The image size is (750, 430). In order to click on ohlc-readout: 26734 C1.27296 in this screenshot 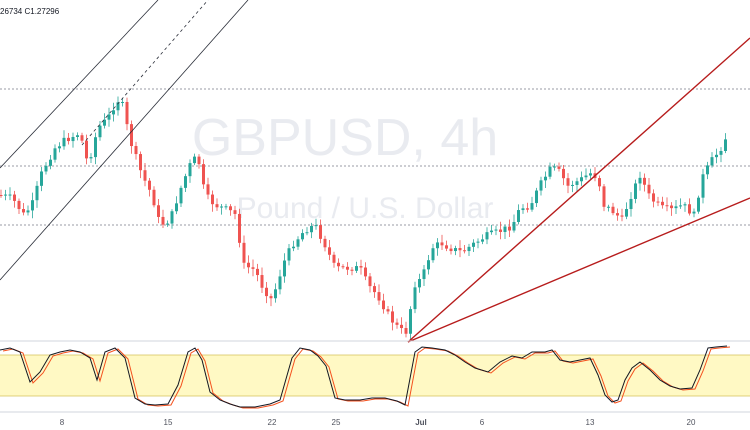, I will do `click(30, 11)`.